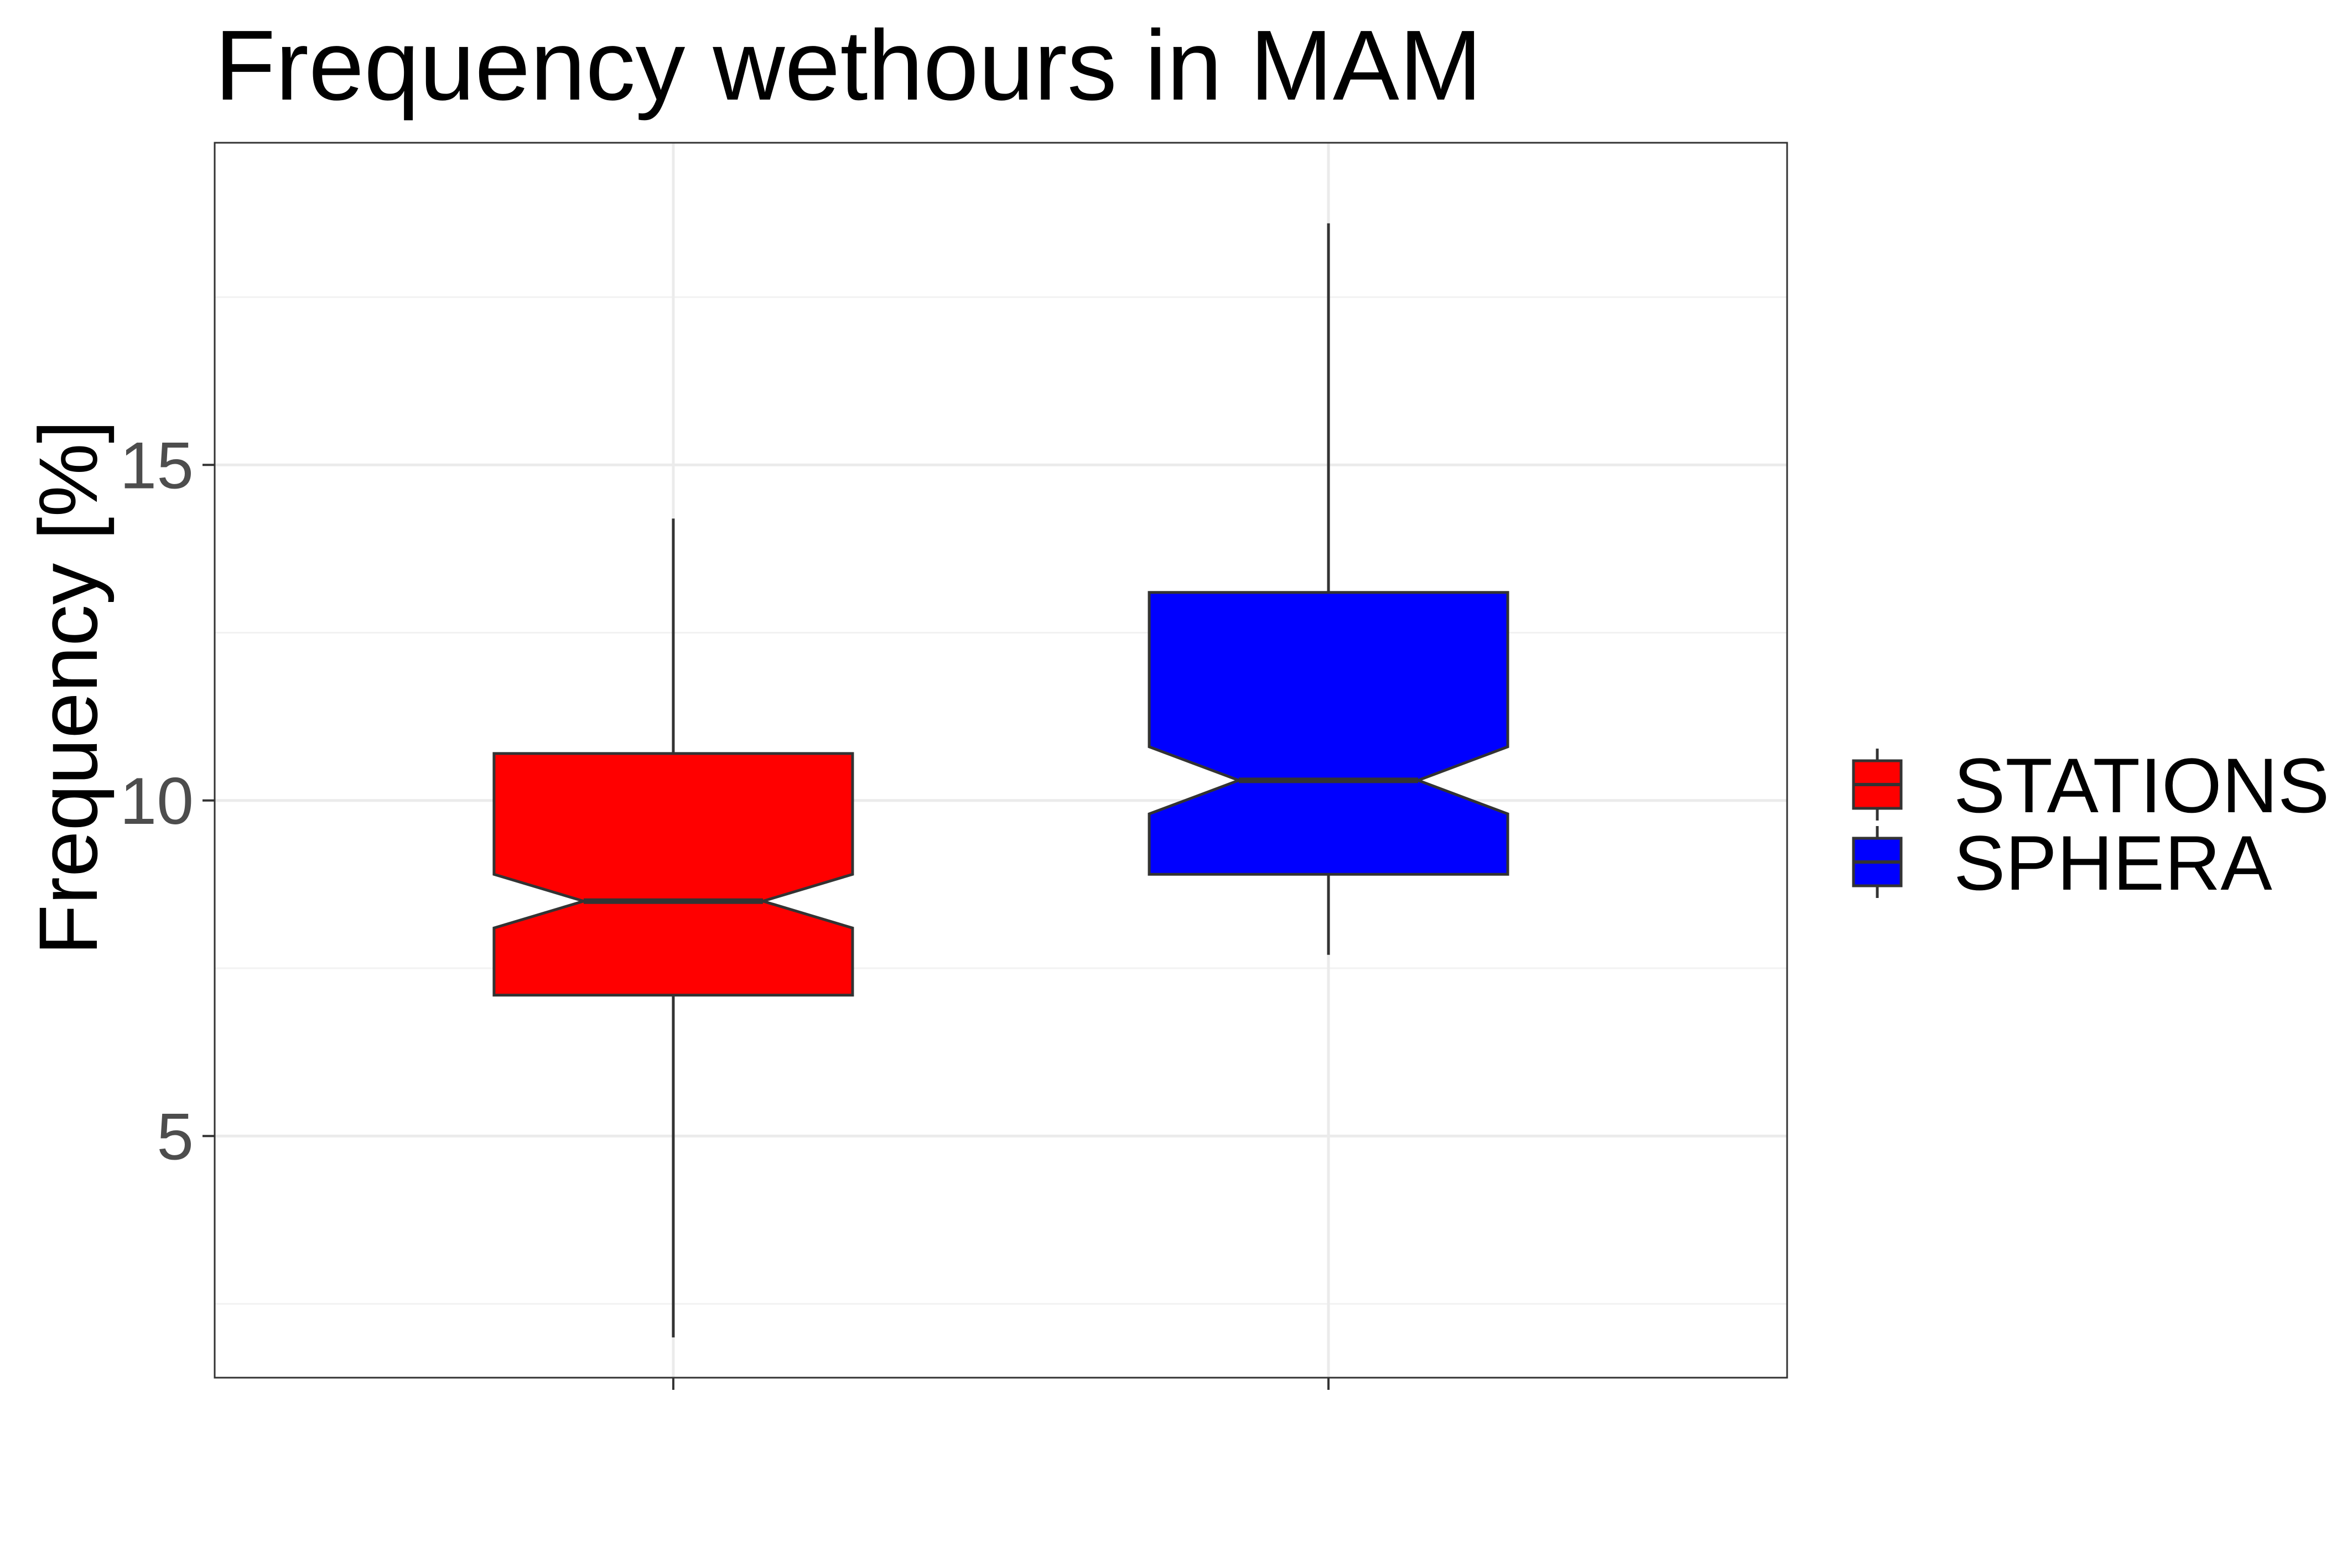 The width and height of the screenshot is (2352, 1568). What do you see at coordinates (1001, 1384) in the screenshot?
I see `x-axis` at bounding box center [1001, 1384].